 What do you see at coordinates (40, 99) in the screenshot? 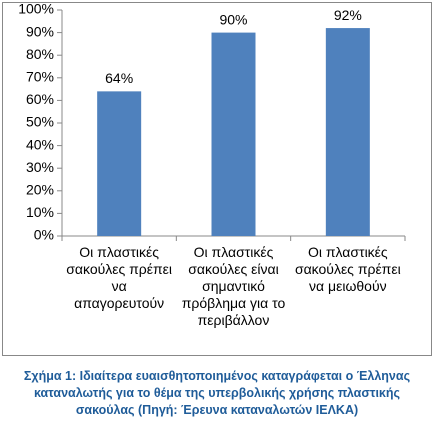
I see `y-tick-label: 60%` at bounding box center [40, 99].